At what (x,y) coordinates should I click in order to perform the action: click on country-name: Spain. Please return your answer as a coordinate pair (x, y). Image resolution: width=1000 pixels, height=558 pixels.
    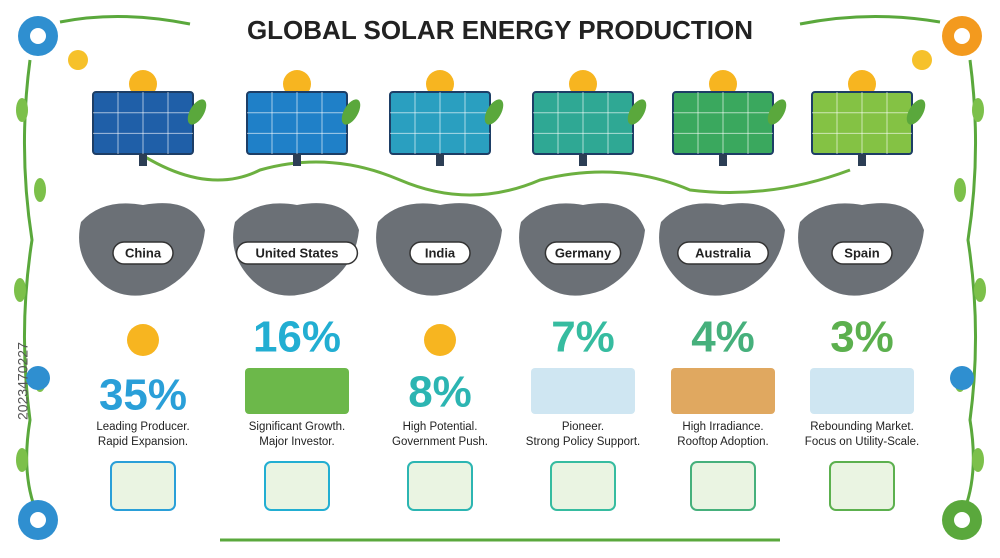
    Looking at the image, I should click on (861, 252).